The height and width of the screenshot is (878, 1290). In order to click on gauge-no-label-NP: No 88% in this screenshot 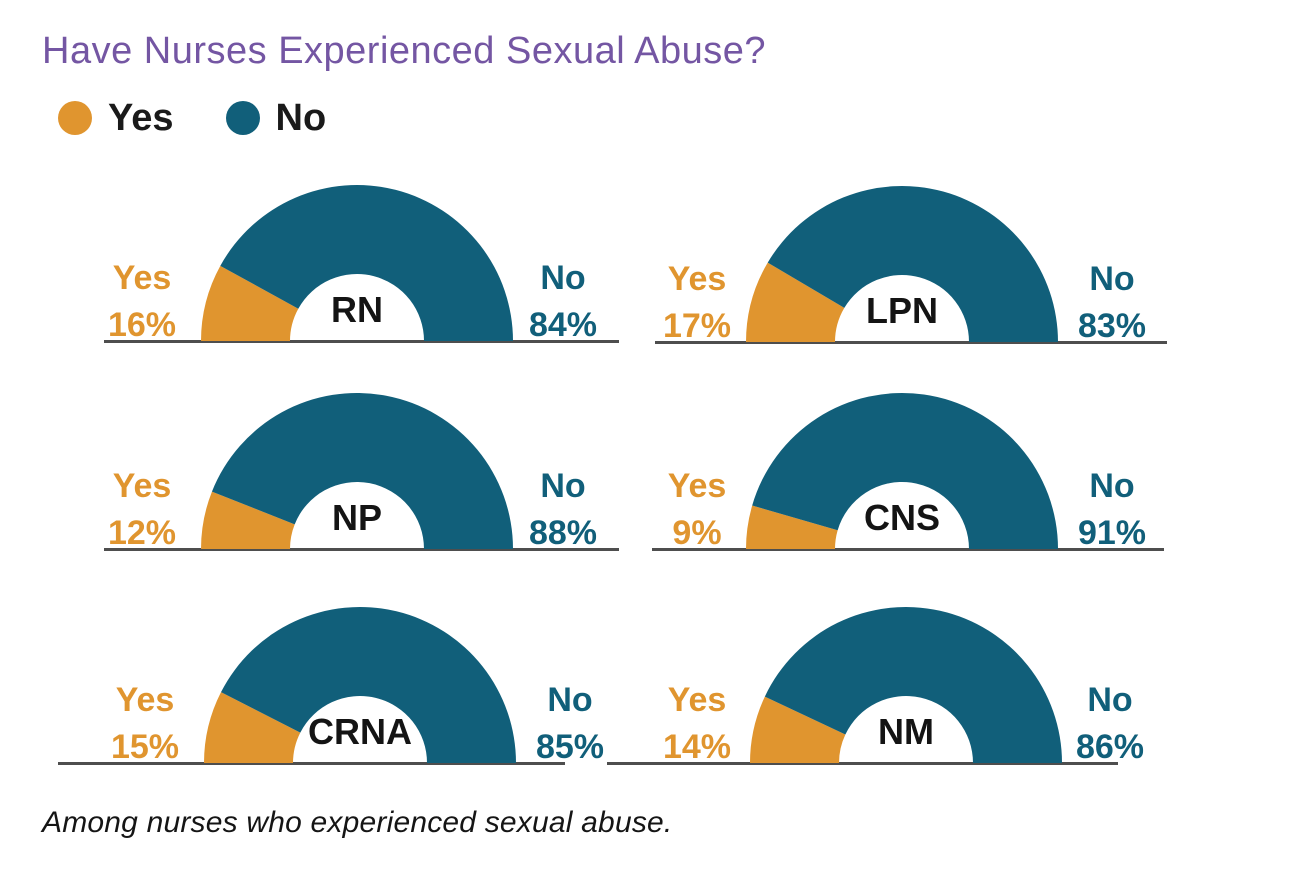, I will do `click(563, 510)`.